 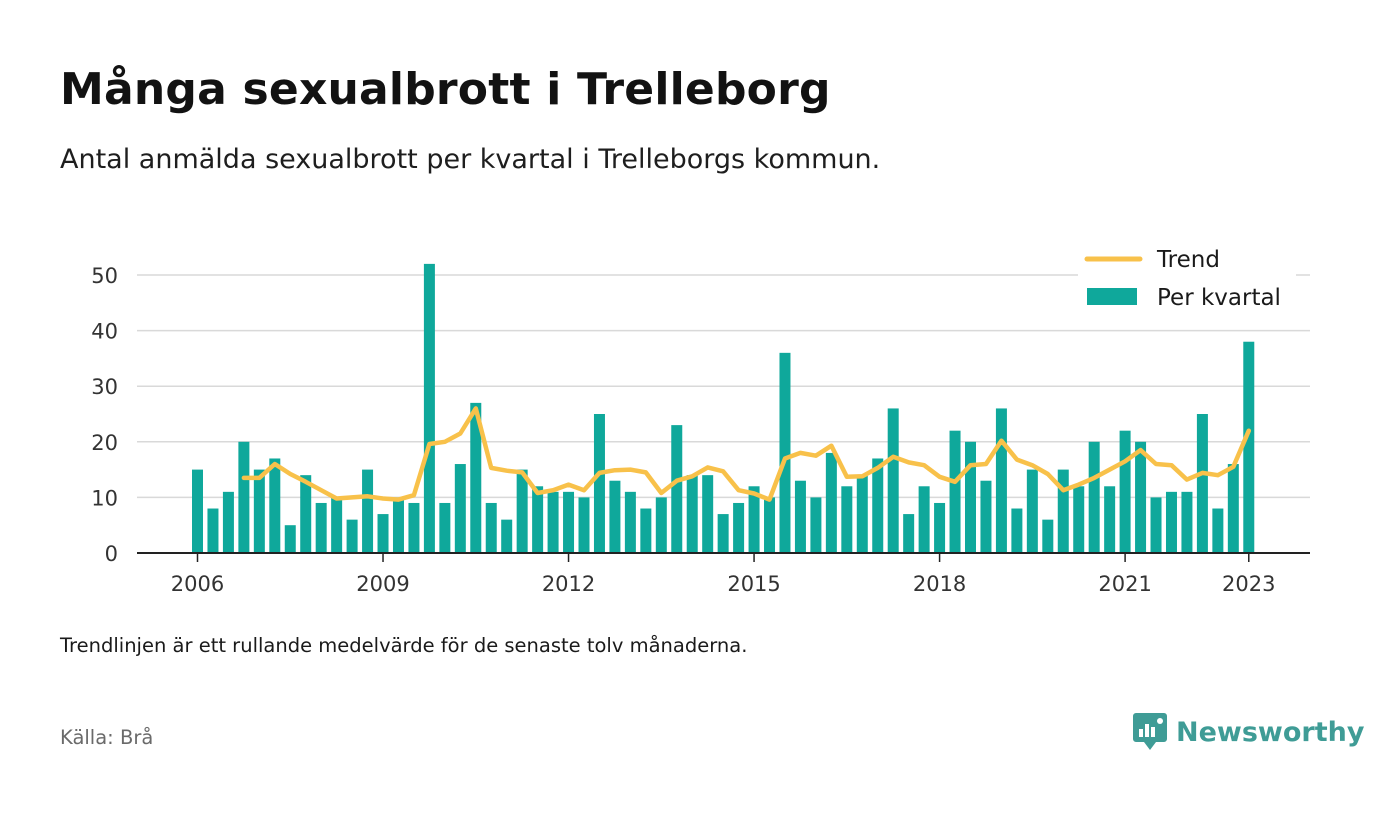 I want to click on legend-bar-swatch, so click(x=1112, y=296).